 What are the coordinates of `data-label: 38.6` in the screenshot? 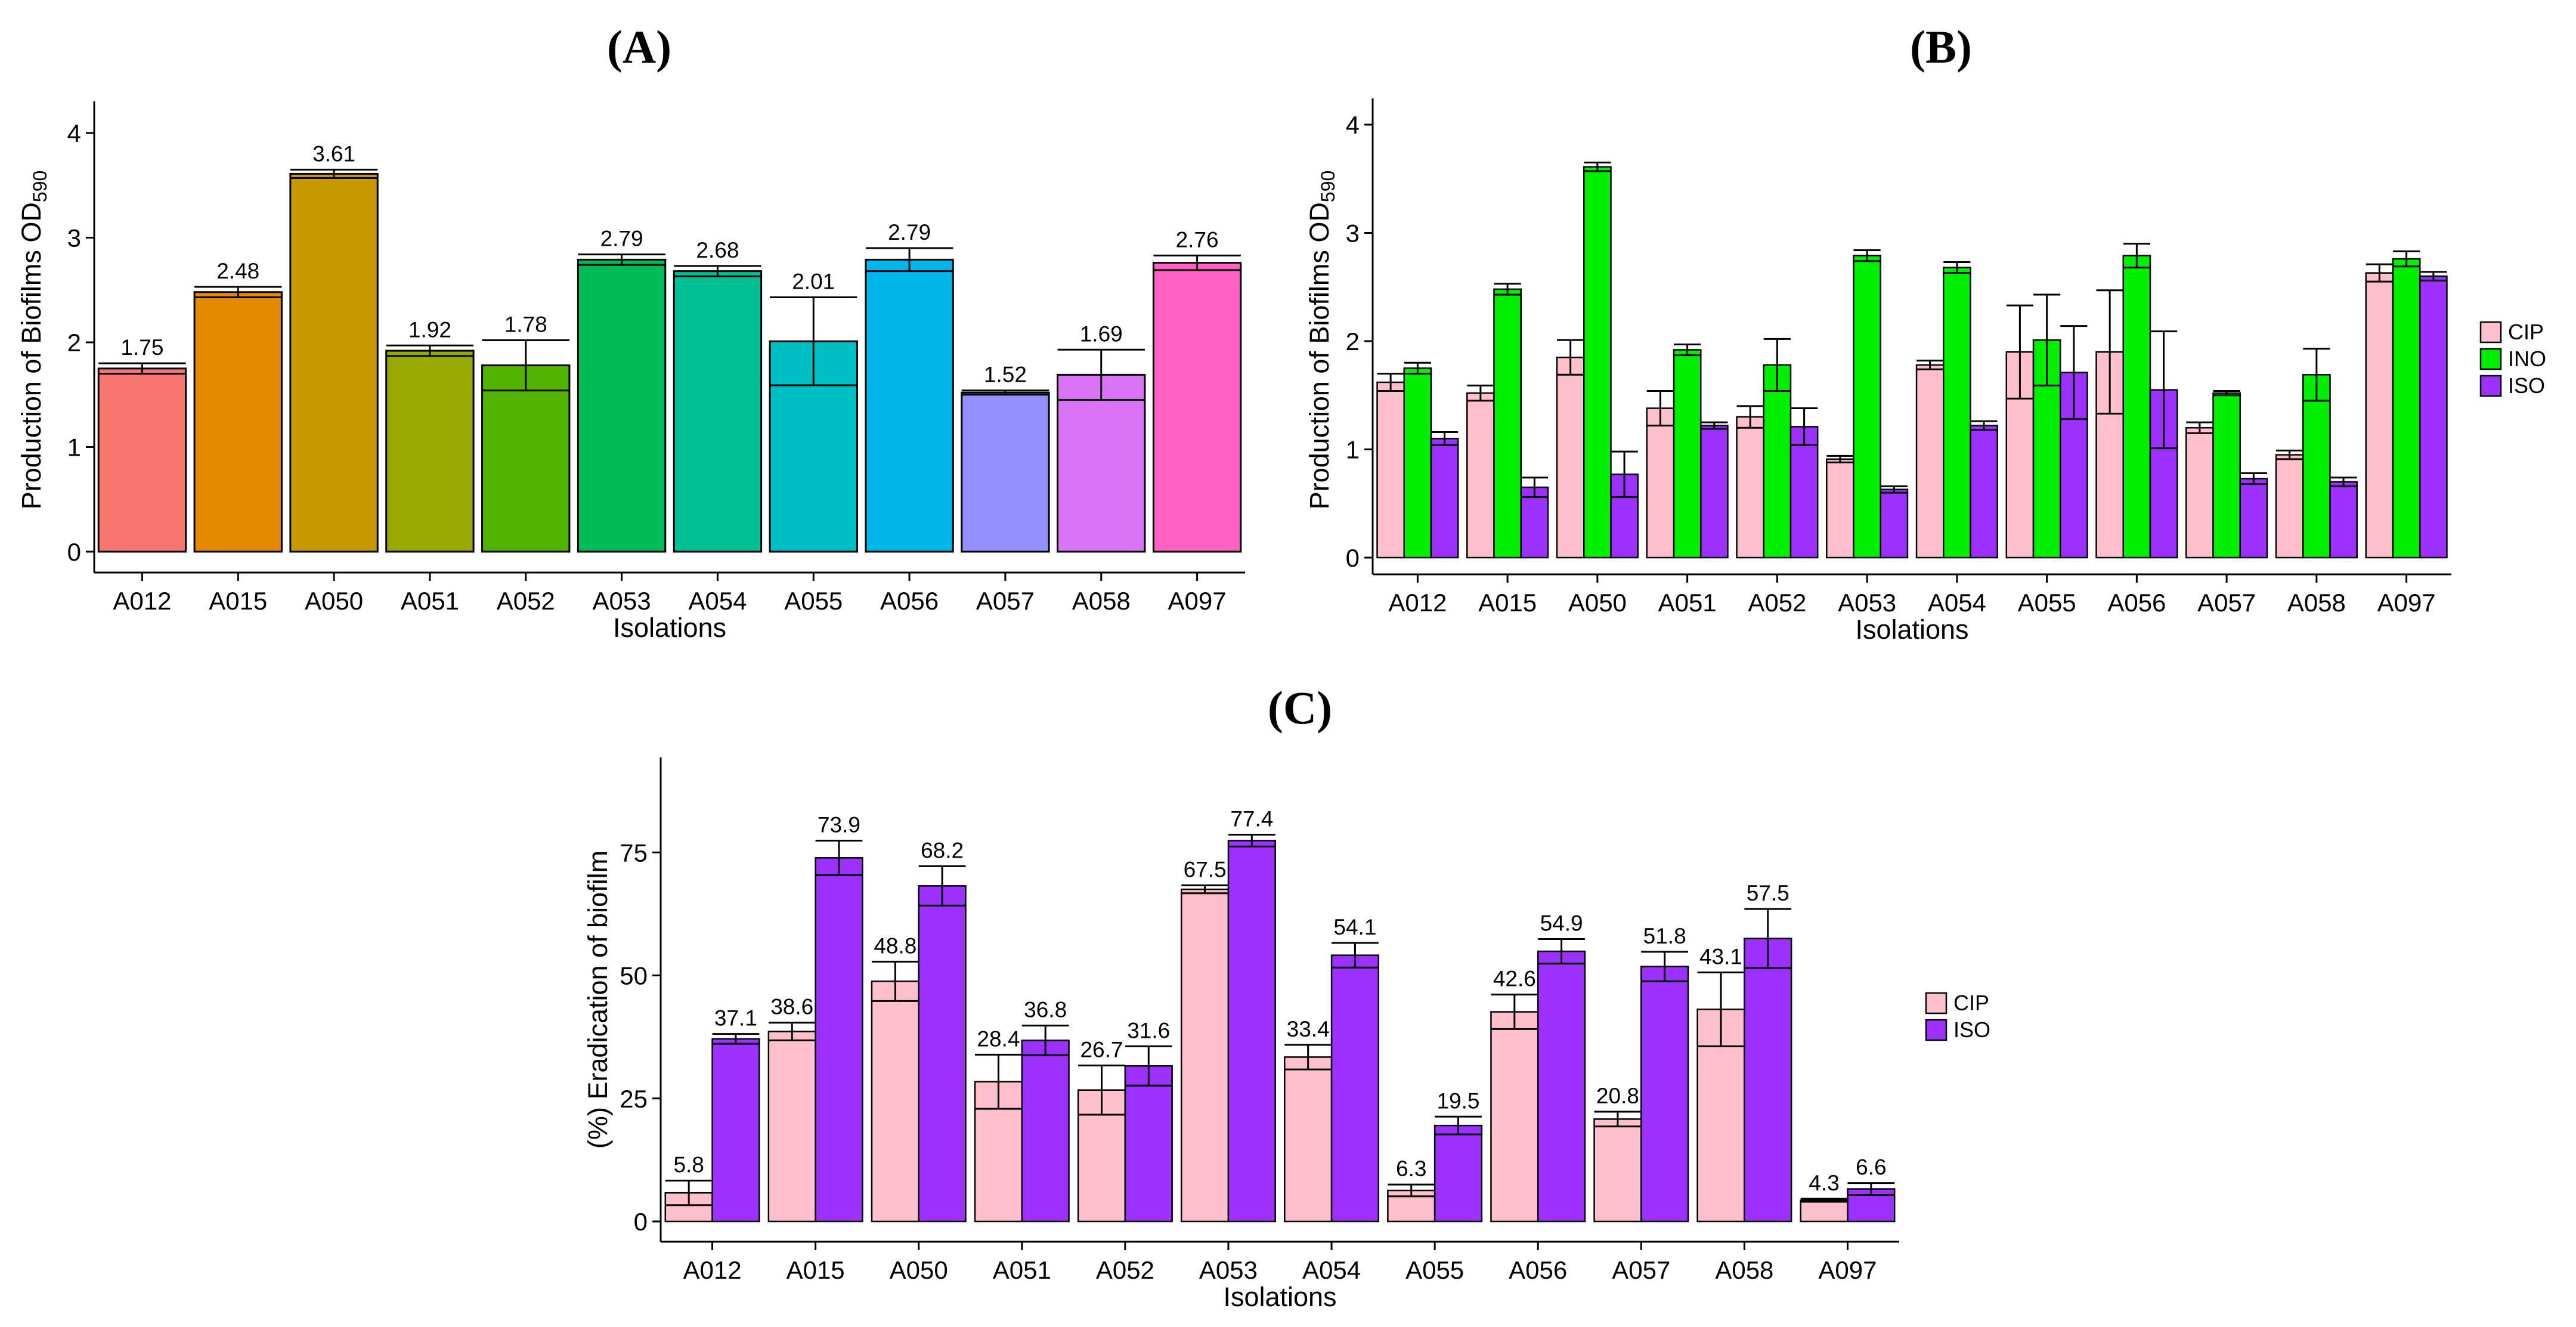 It's located at (792, 1007).